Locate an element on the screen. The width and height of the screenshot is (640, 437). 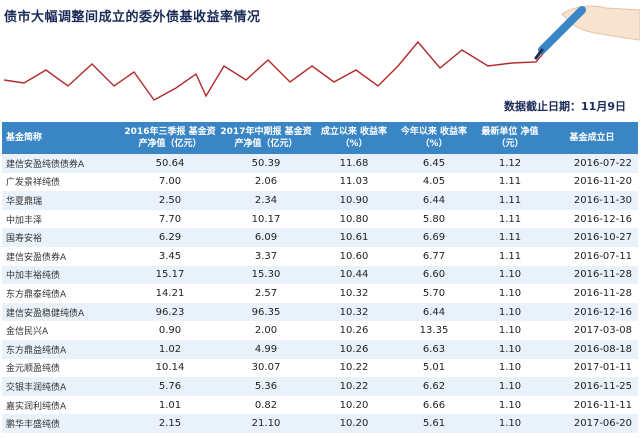
header-nav-2017h1: 2017年中期报 基金资产净值（亿元） is located at coordinates (266, 138).